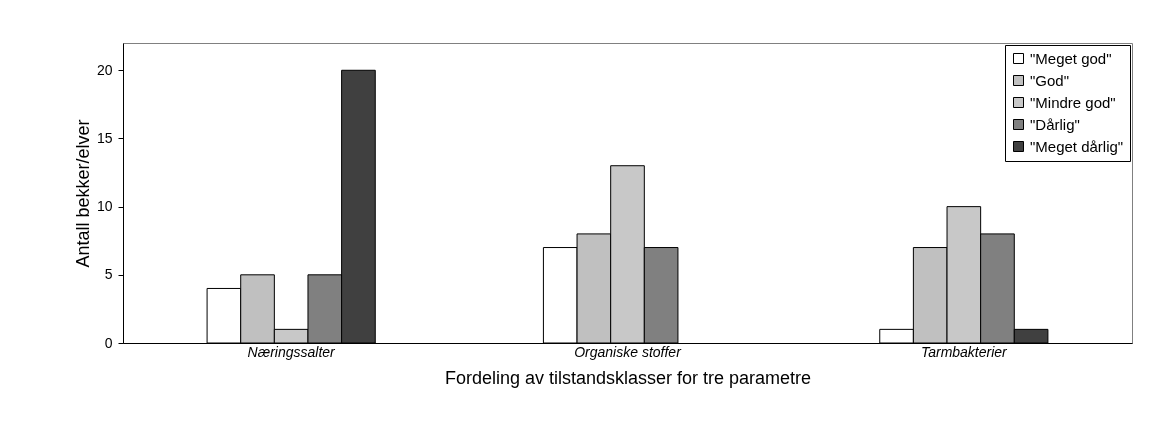 The image size is (1151, 433). Describe the element at coordinates (108, 342) in the screenshot. I see `y-tick-label: 0` at that location.